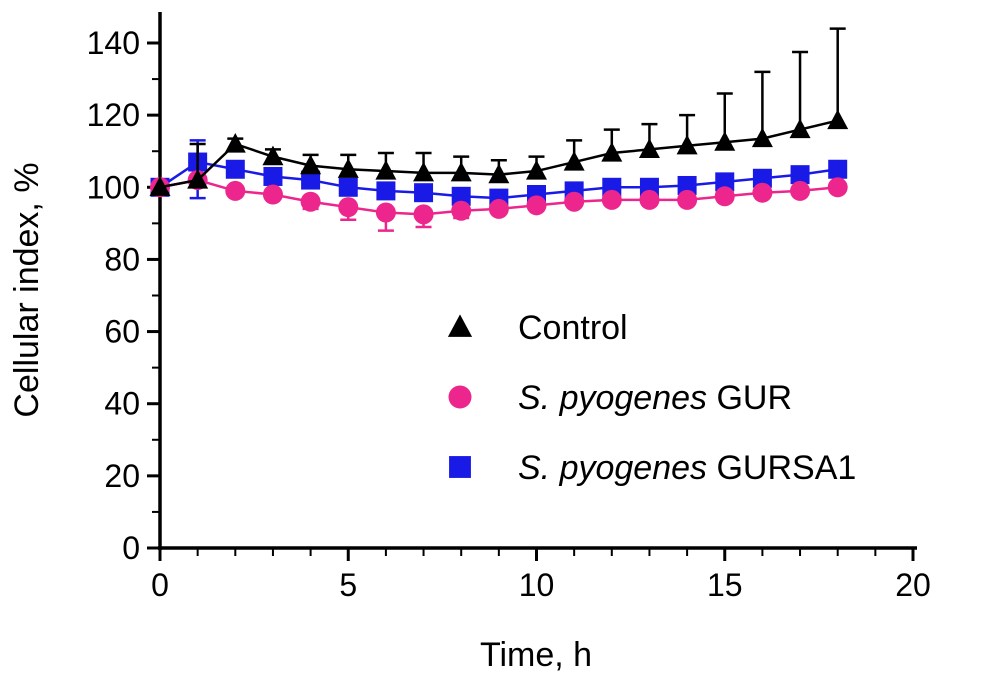 This screenshot has height=695, width=993. I want to click on y-tick-label: 60, so click(122, 332).